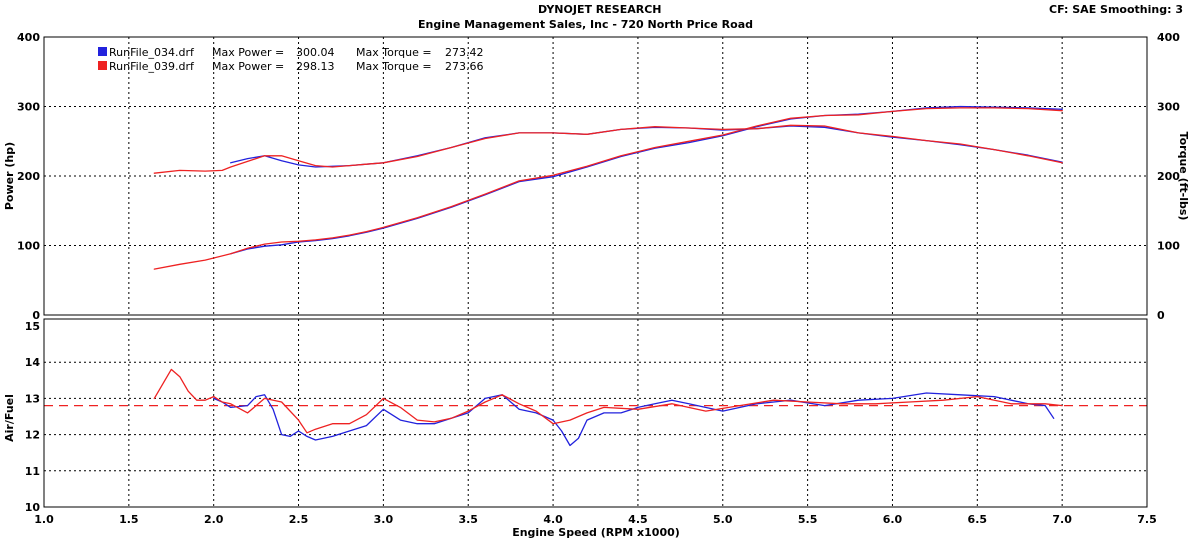  Describe the element at coordinates (248, 52) in the screenshot. I see `legend-power-label-run-034: Max Power =` at that location.